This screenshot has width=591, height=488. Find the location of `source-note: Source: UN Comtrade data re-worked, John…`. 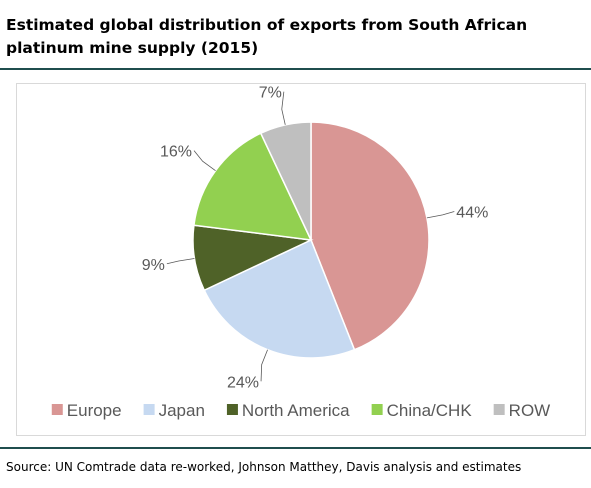

source-note: Source: UN Comtrade data re-worked, John… is located at coordinates (264, 467).